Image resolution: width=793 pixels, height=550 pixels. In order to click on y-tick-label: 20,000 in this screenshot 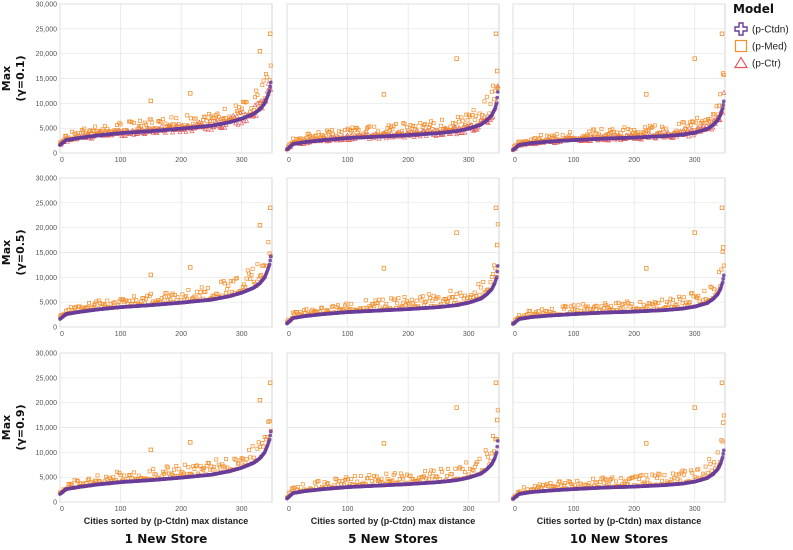, I will do `click(47, 403)`.